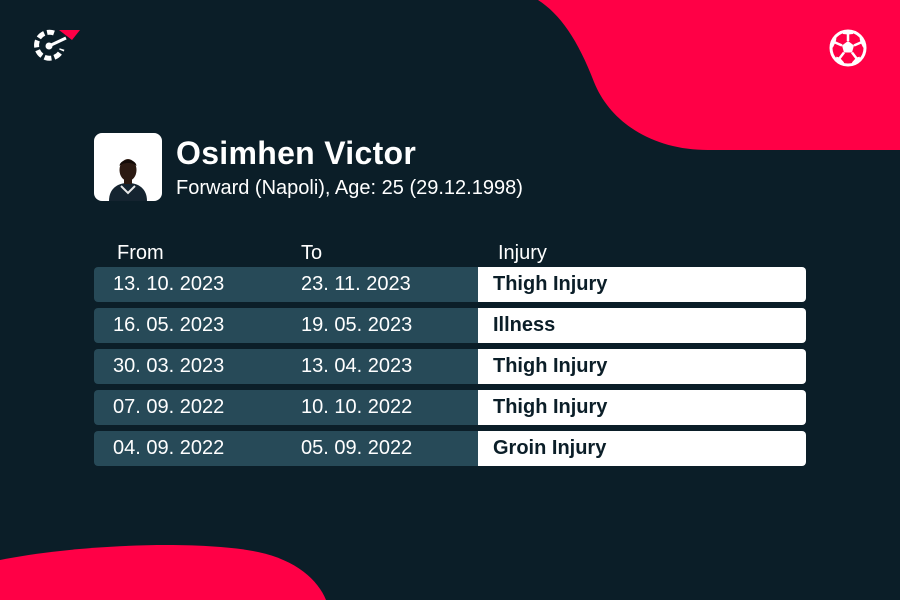 The image size is (900, 600). I want to click on player-photo, so click(128, 167).